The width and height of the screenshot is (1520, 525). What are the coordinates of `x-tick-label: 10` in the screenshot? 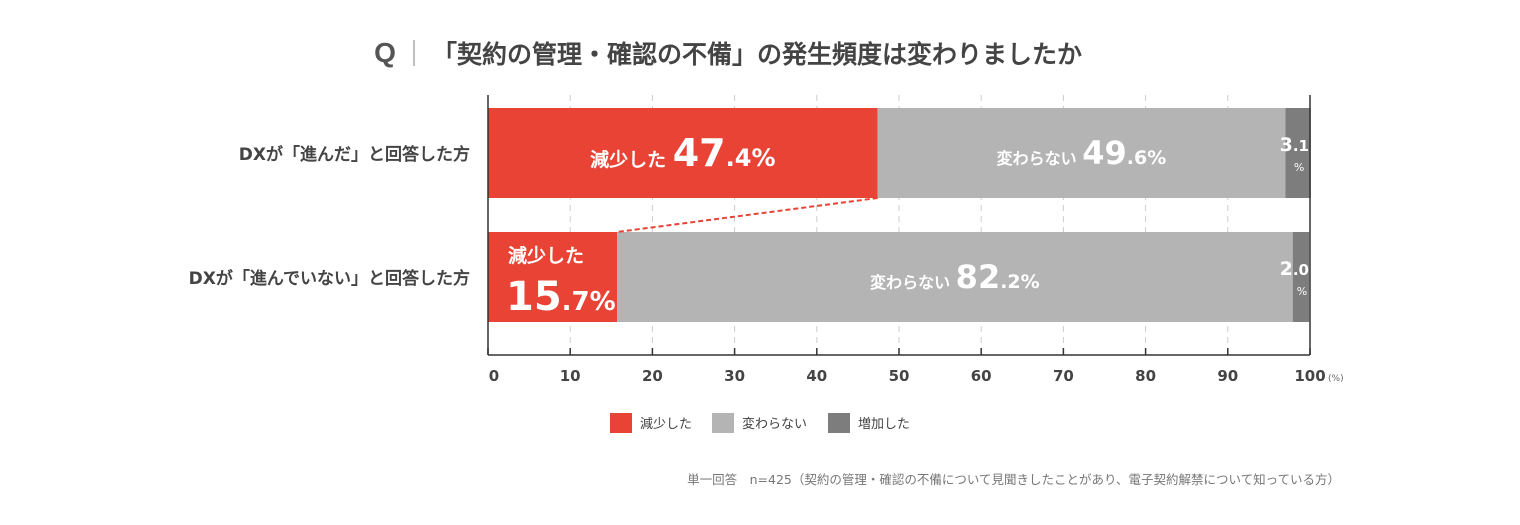 It's located at (570, 376).